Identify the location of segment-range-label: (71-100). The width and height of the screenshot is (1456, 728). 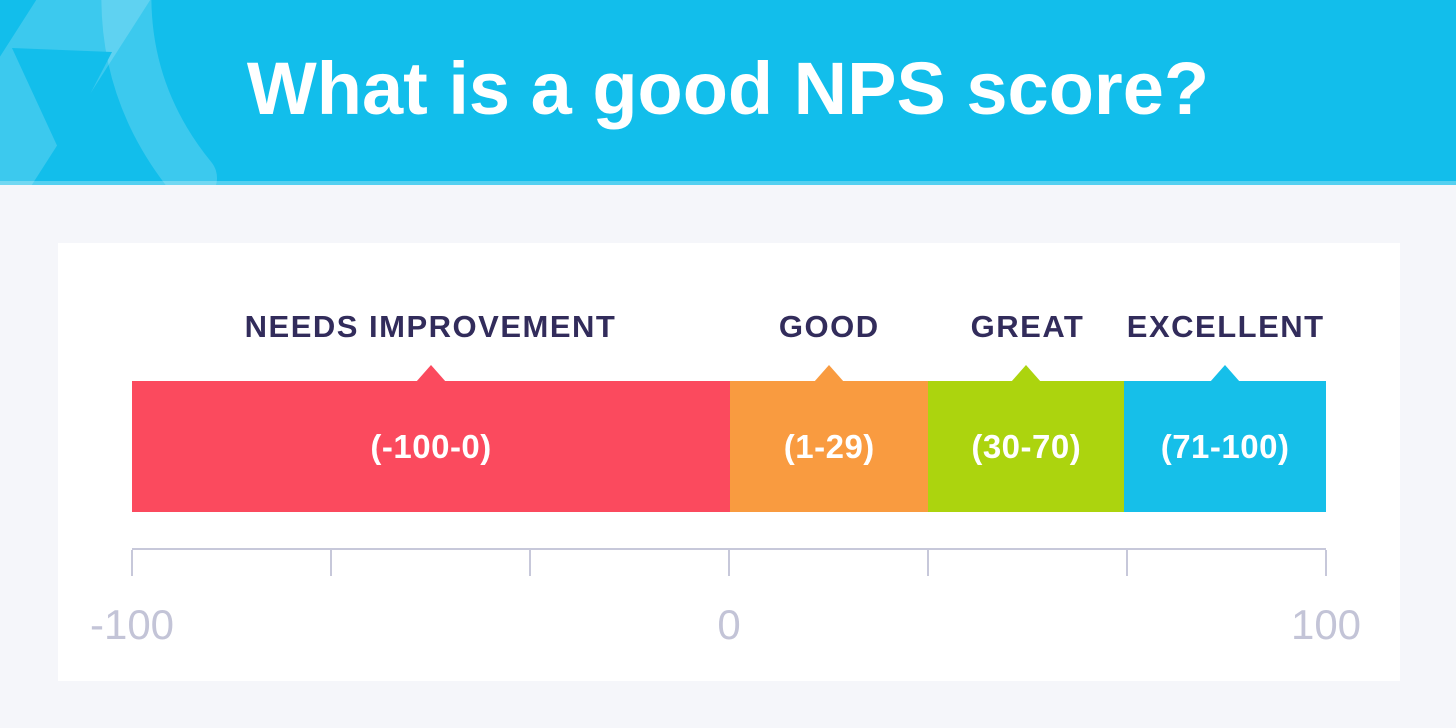
(1225, 446).